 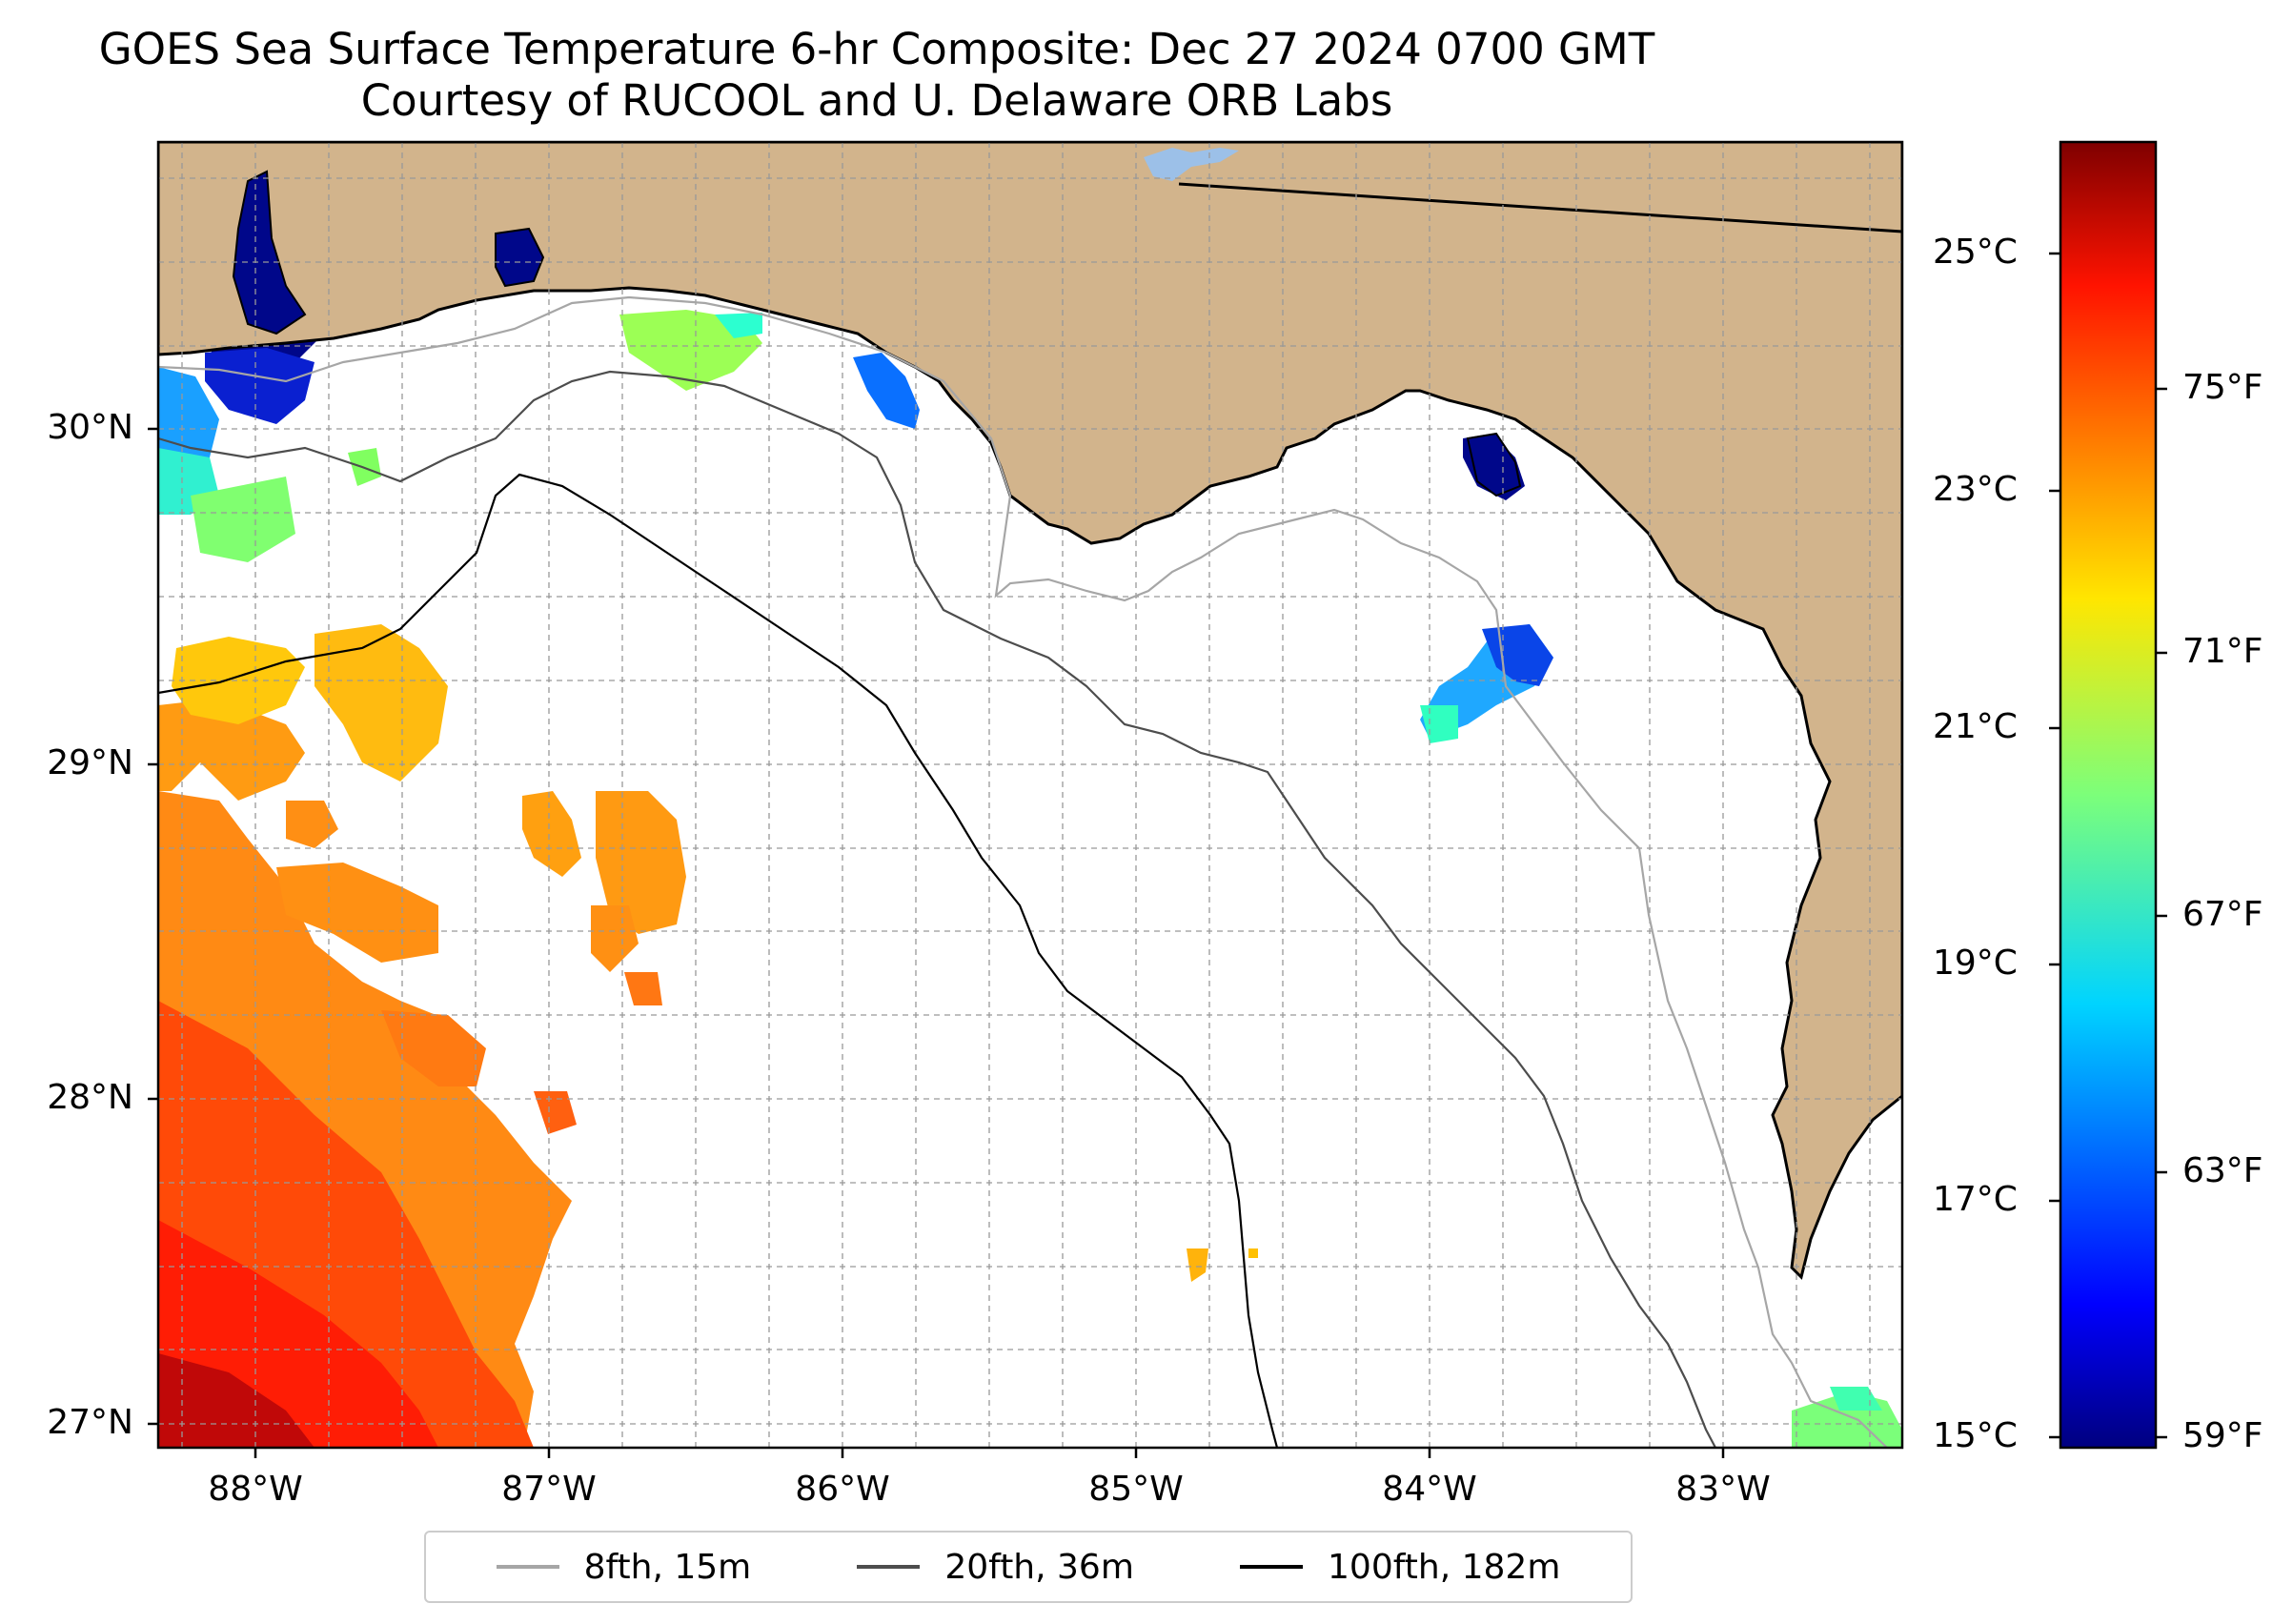 What do you see at coordinates (2222, 1170) in the screenshot?
I see `cb-f-63: 63°F` at bounding box center [2222, 1170].